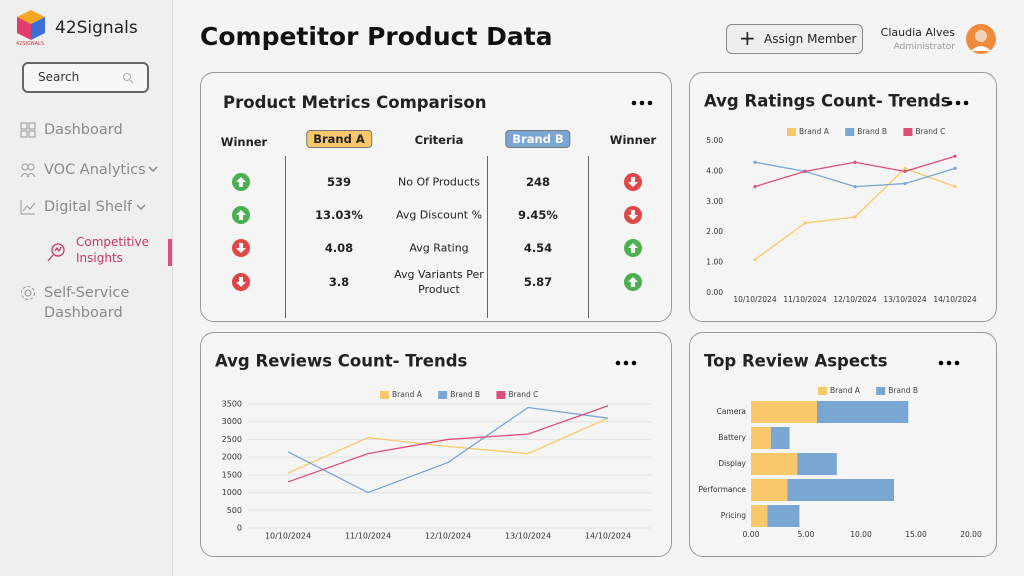  Describe the element at coordinates (981, 39) in the screenshot. I see `avatar` at that location.